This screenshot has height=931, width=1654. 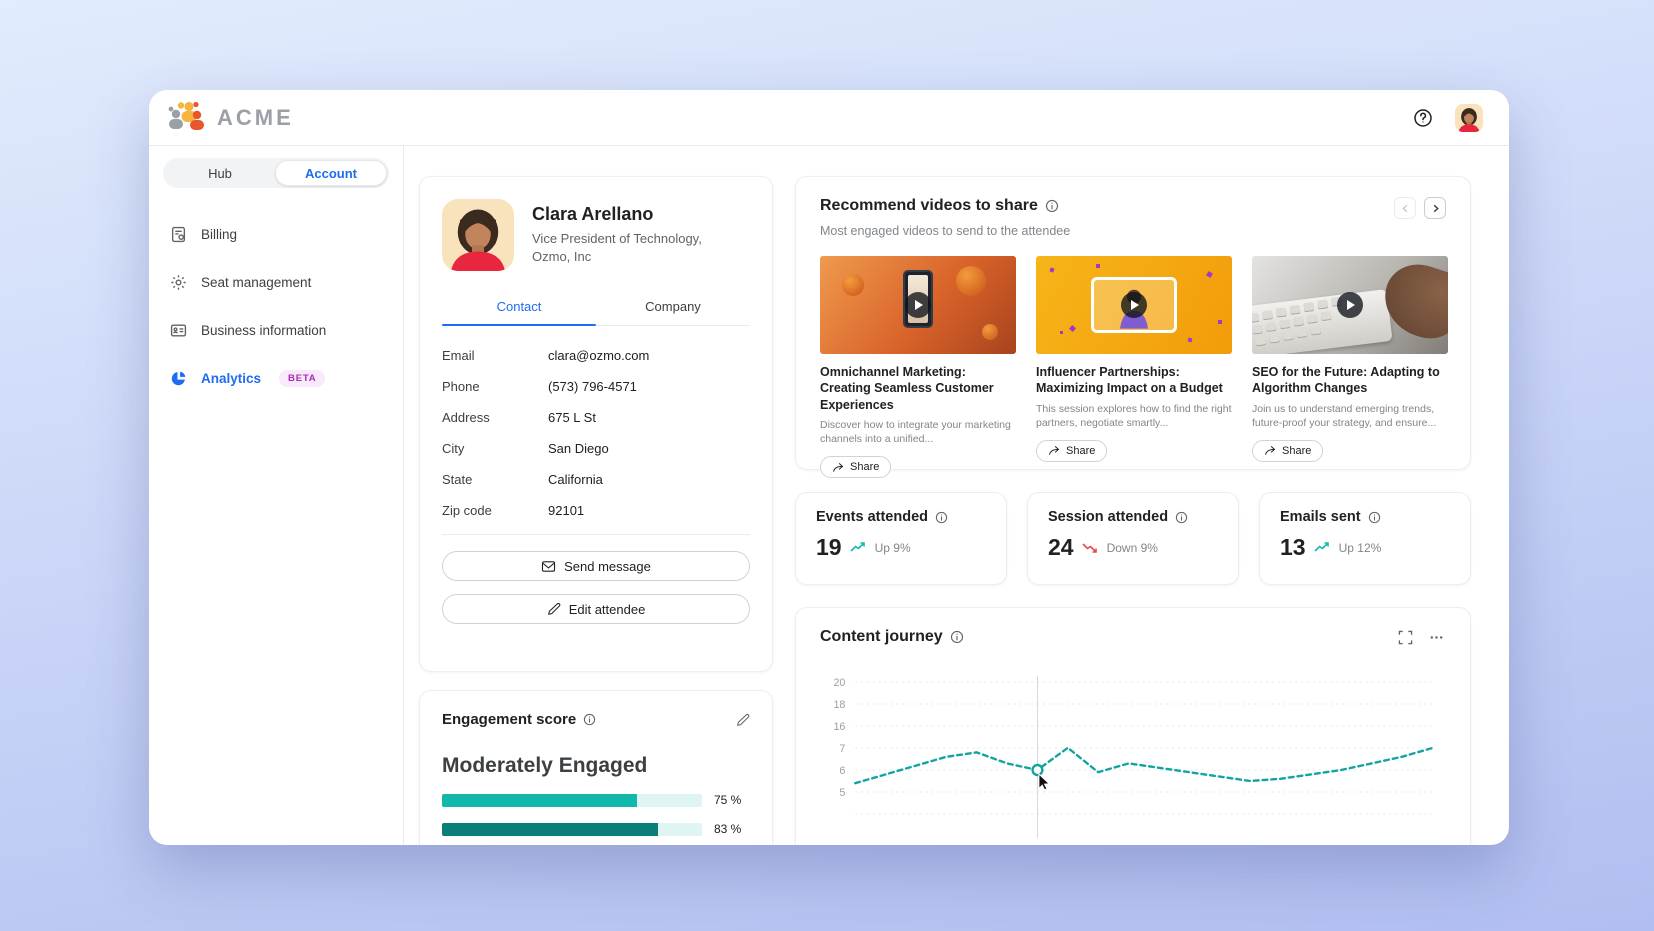 I want to click on stat-card-events-attended: Events attended 19 Up 9%, so click(x=901, y=538).